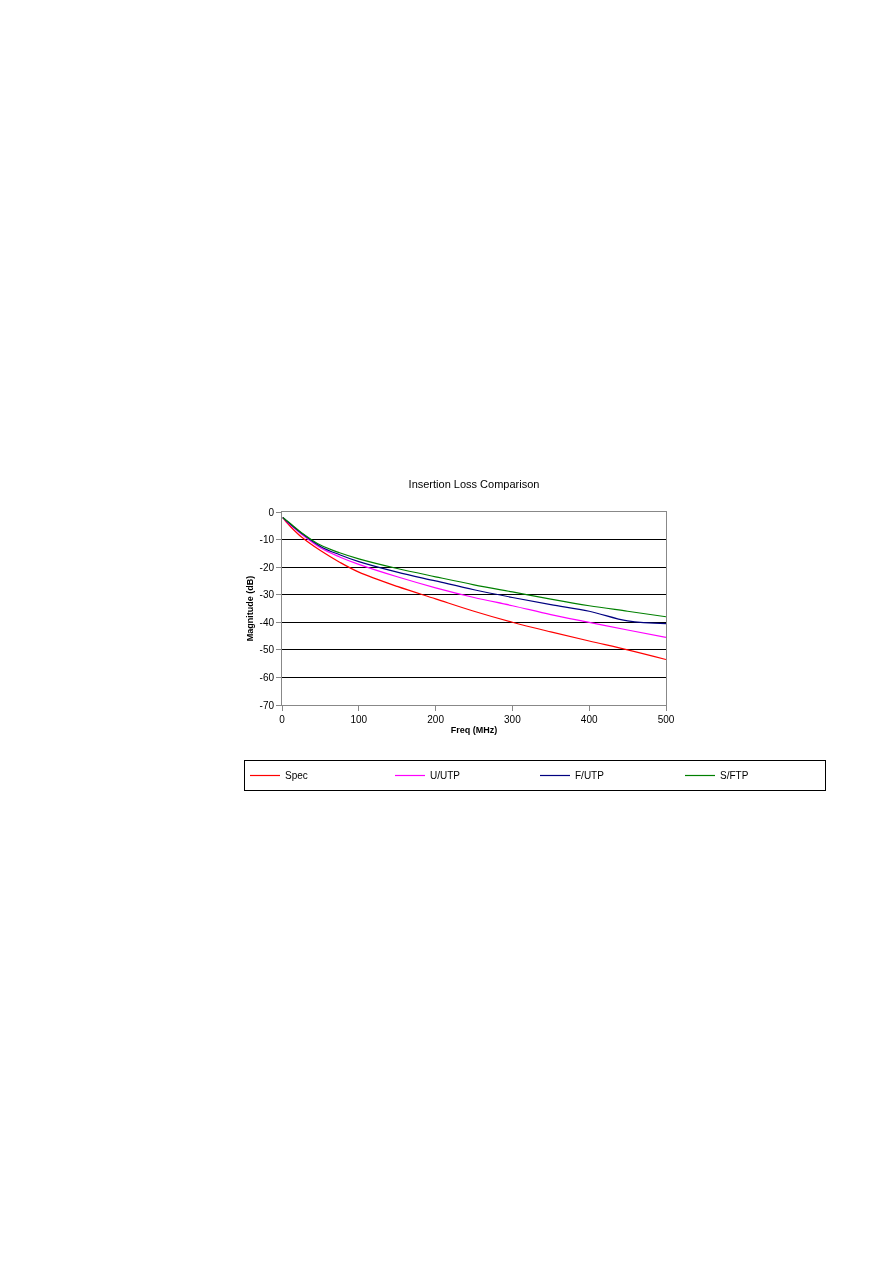 Image resolution: width=893 pixels, height=1263 pixels. Describe the element at coordinates (267, 540) in the screenshot. I see `y-tick-label: -10` at that location.